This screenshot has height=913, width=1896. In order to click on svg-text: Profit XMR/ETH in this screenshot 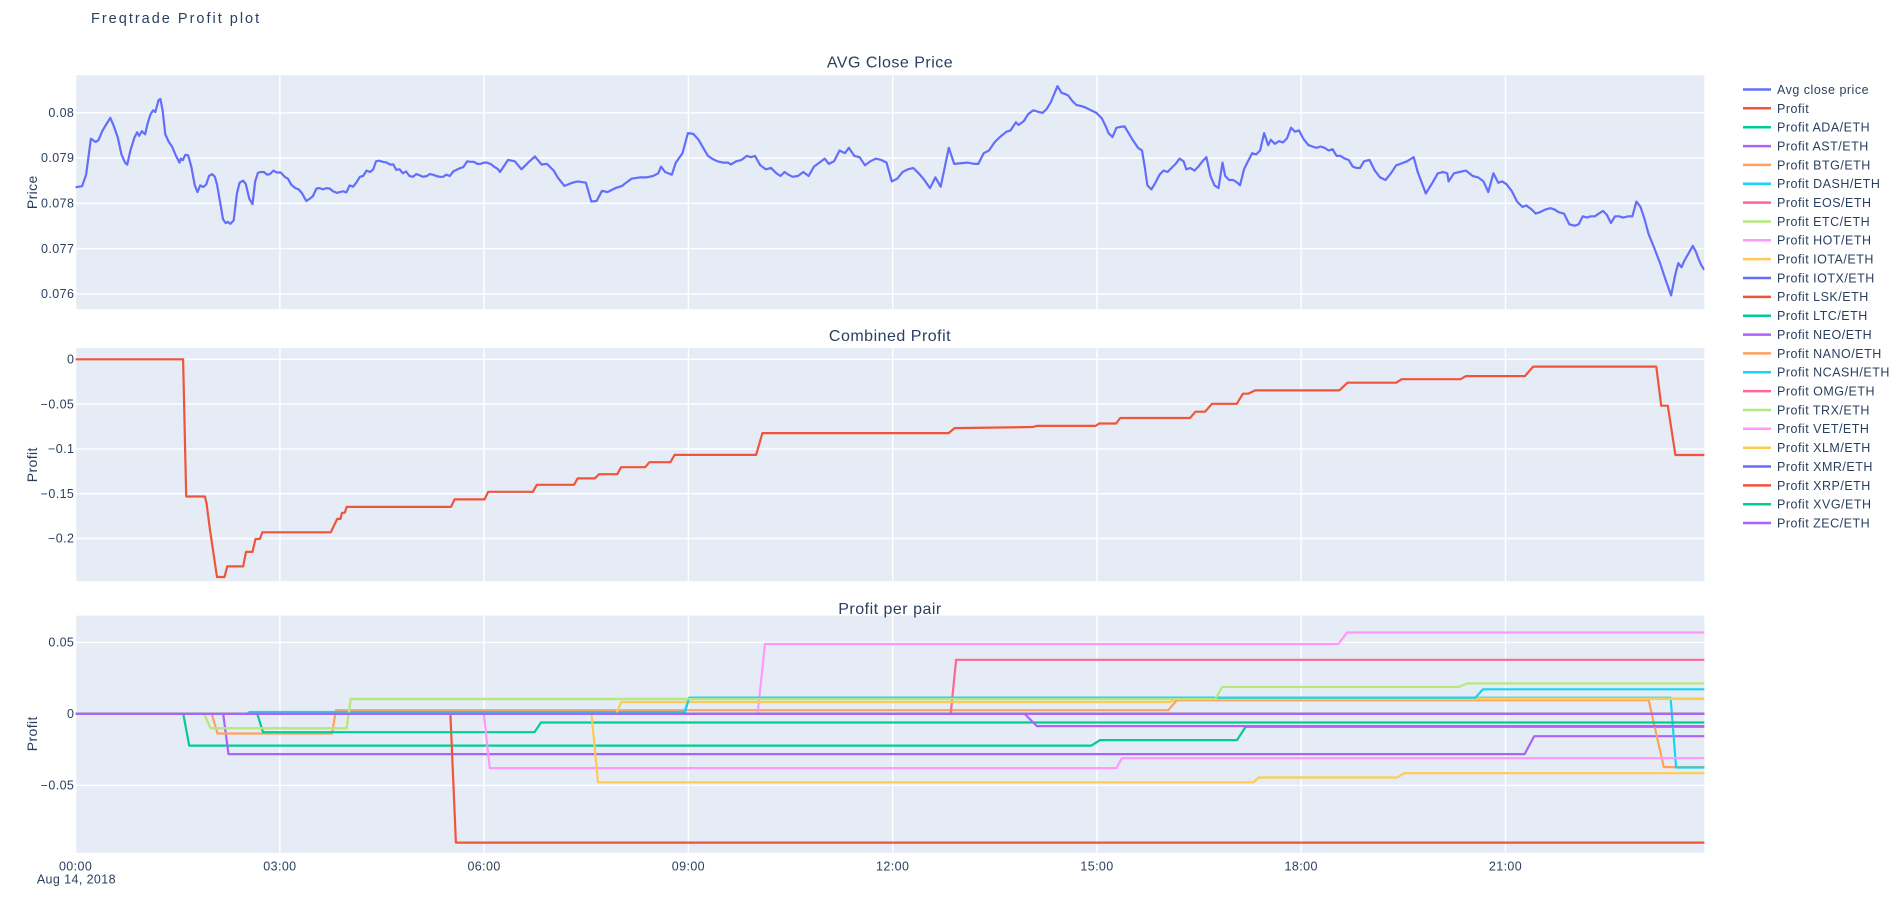, I will do `click(1825, 467)`.